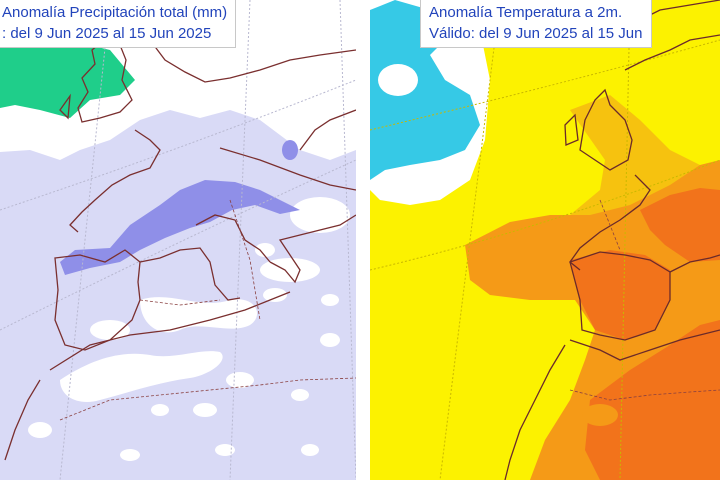 The width and height of the screenshot is (720, 480). I want to click on temp-hot-zone-north, so click(680, 225).